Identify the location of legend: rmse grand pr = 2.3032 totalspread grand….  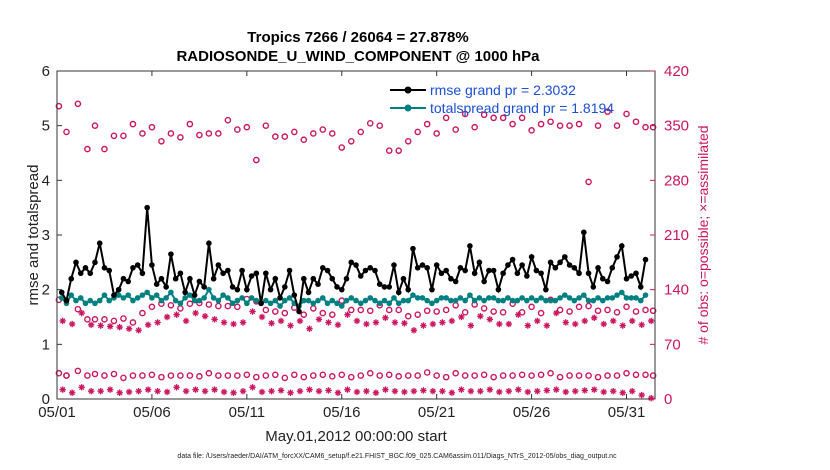
(502, 99).